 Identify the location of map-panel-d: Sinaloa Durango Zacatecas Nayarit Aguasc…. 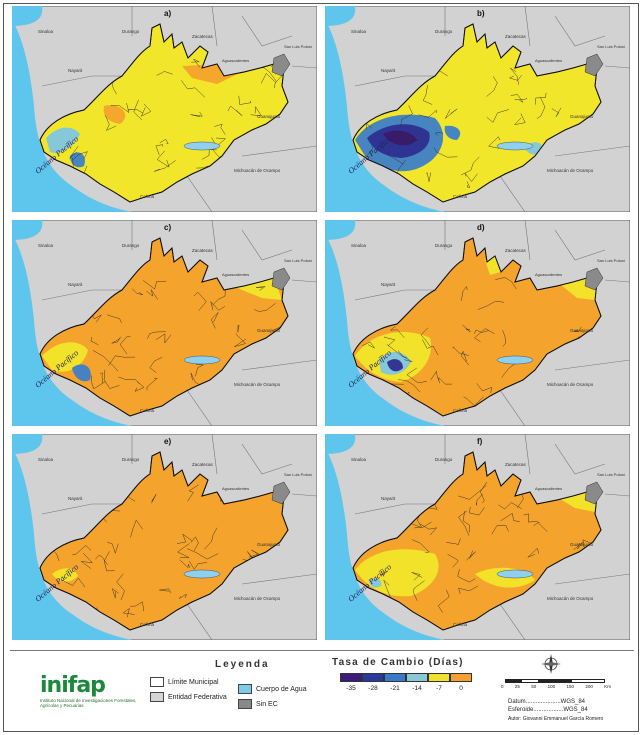
(477, 323).